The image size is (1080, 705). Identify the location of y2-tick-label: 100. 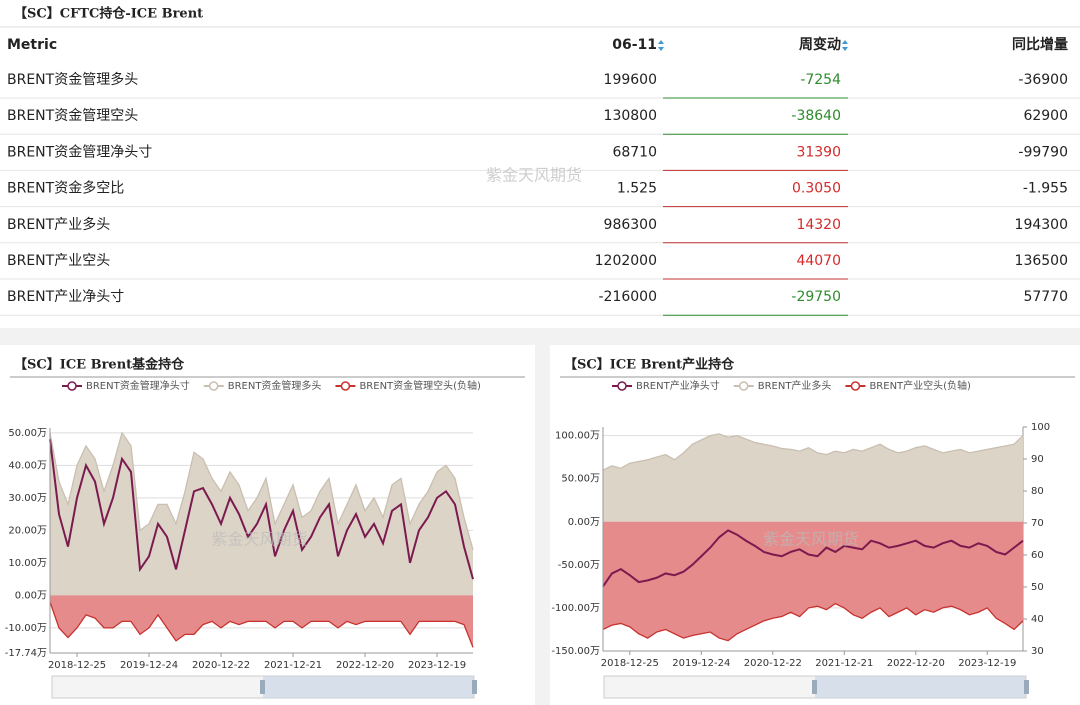
(1040, 427).